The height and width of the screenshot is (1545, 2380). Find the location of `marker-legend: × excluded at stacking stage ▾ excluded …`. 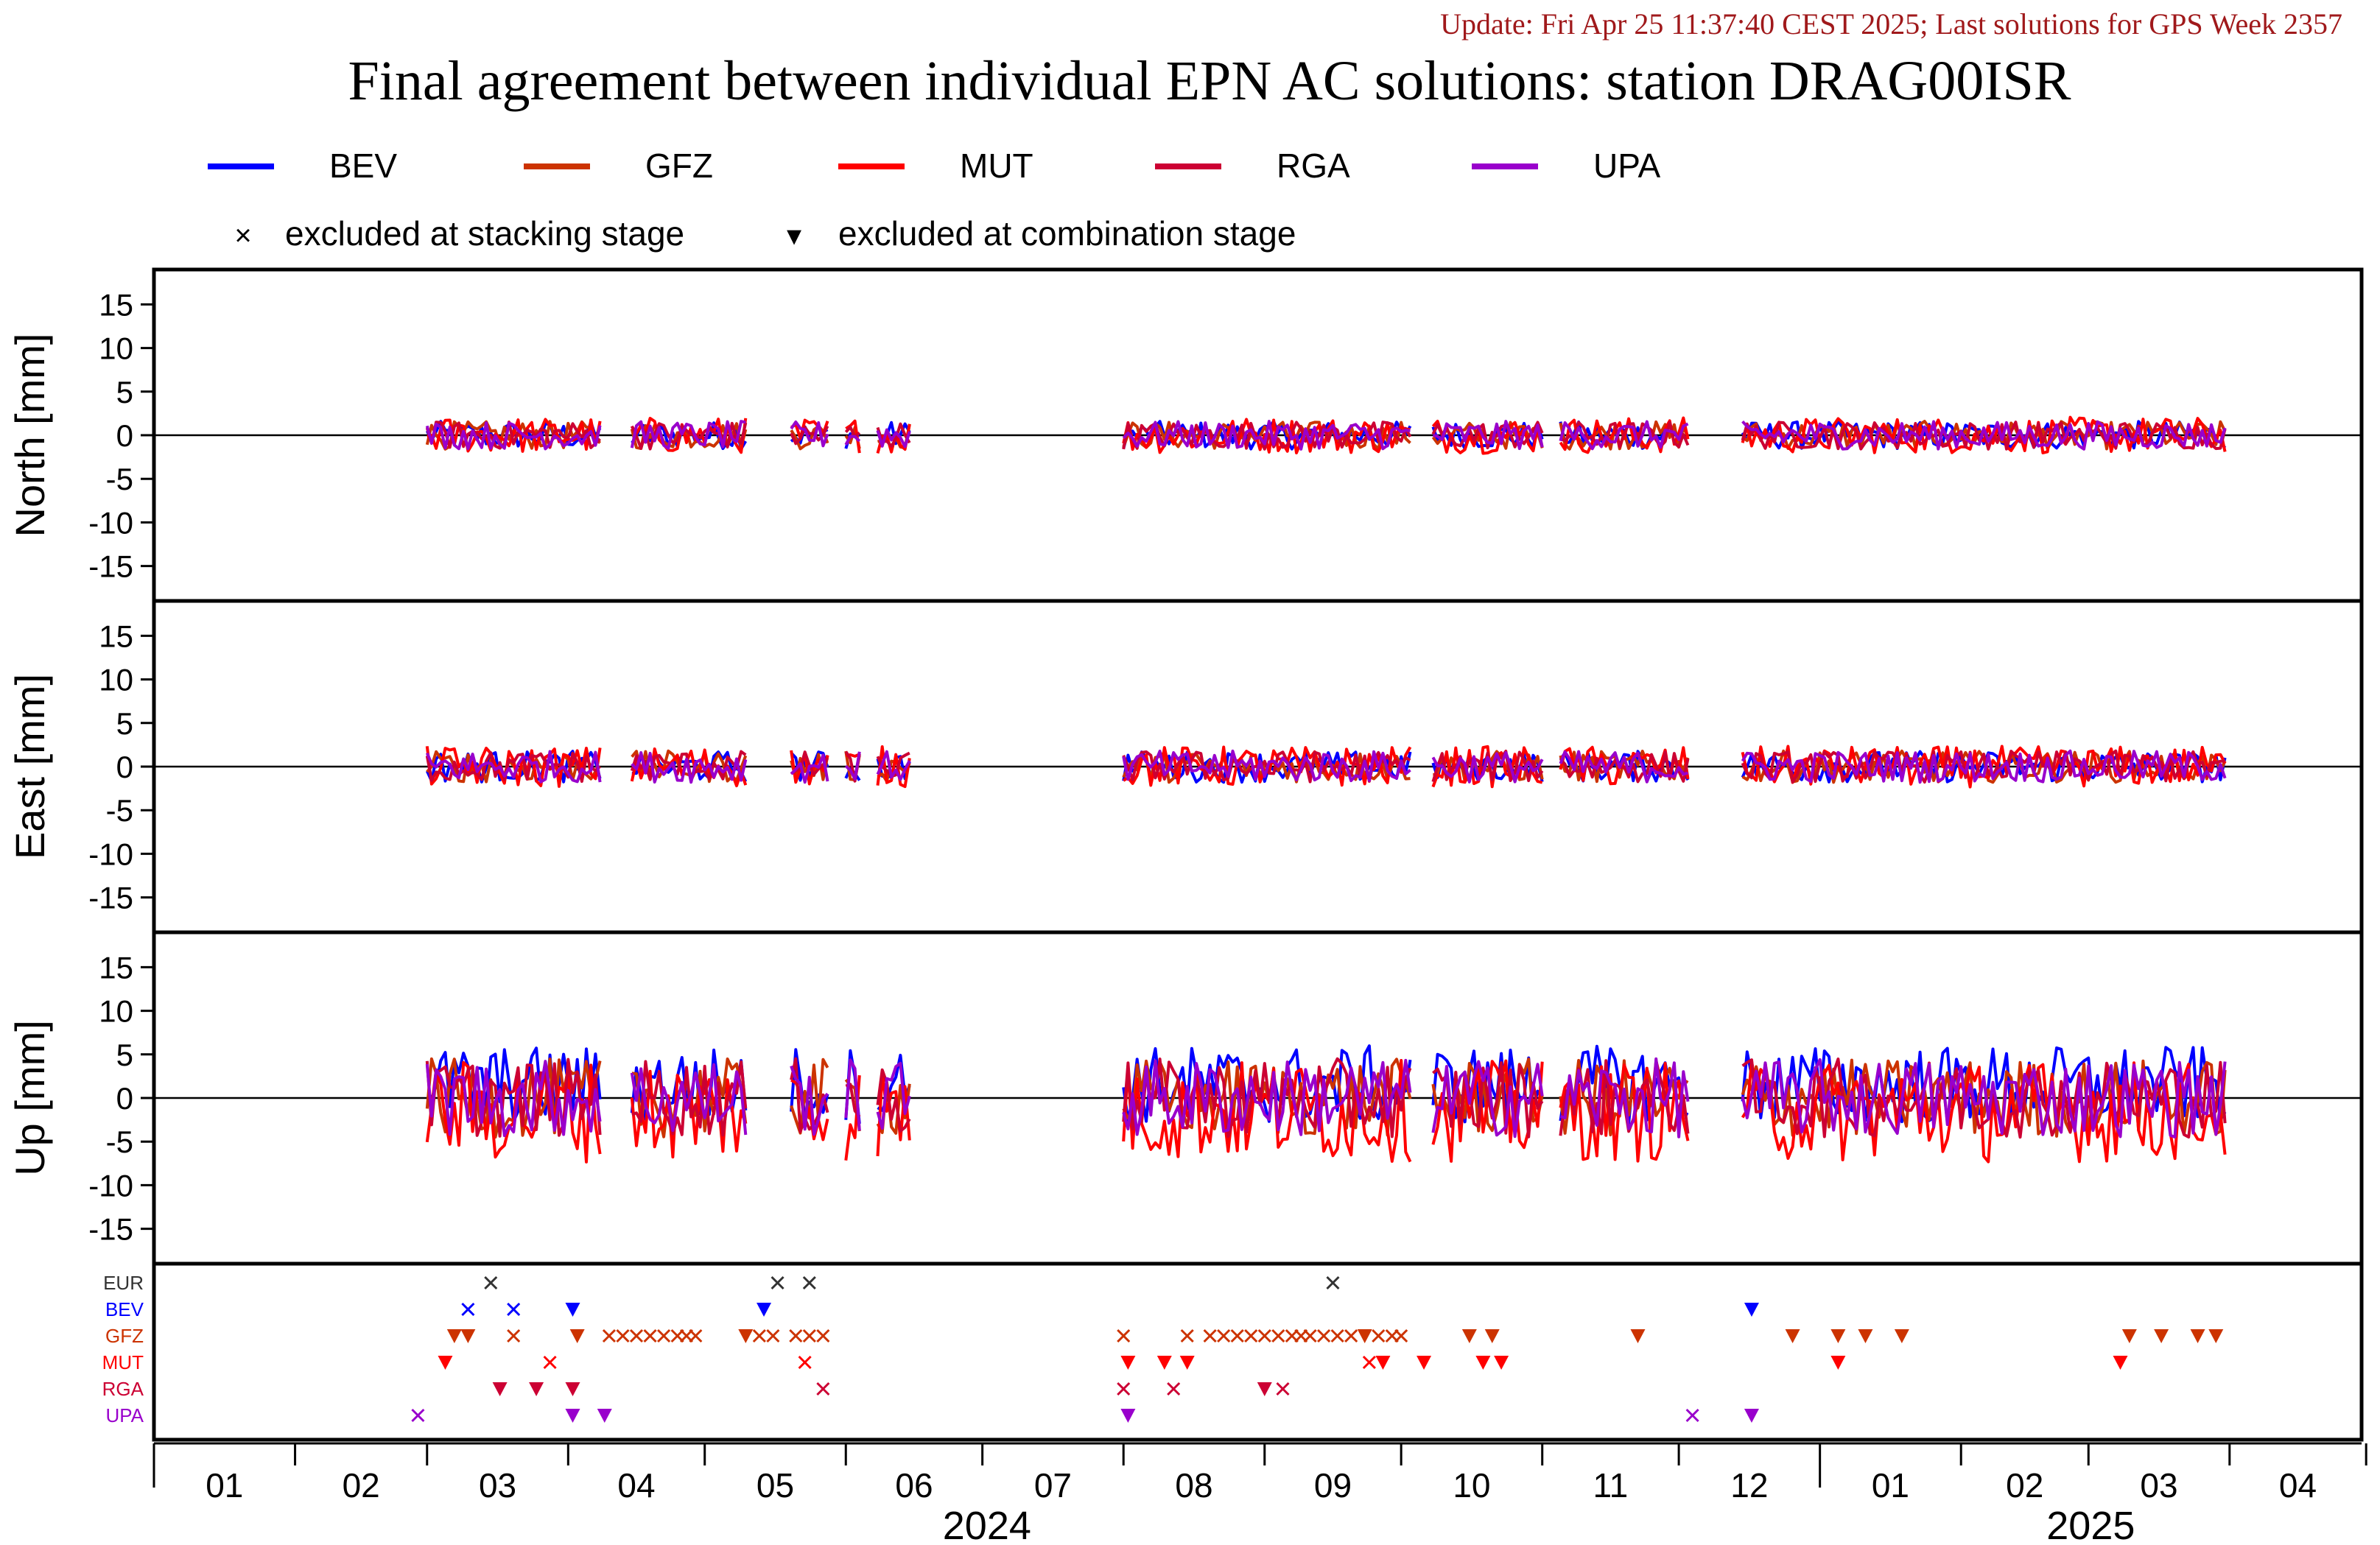

marker-legend: × excluded at stacking stage ▾ excluded … is located at coordinates (765, 234).